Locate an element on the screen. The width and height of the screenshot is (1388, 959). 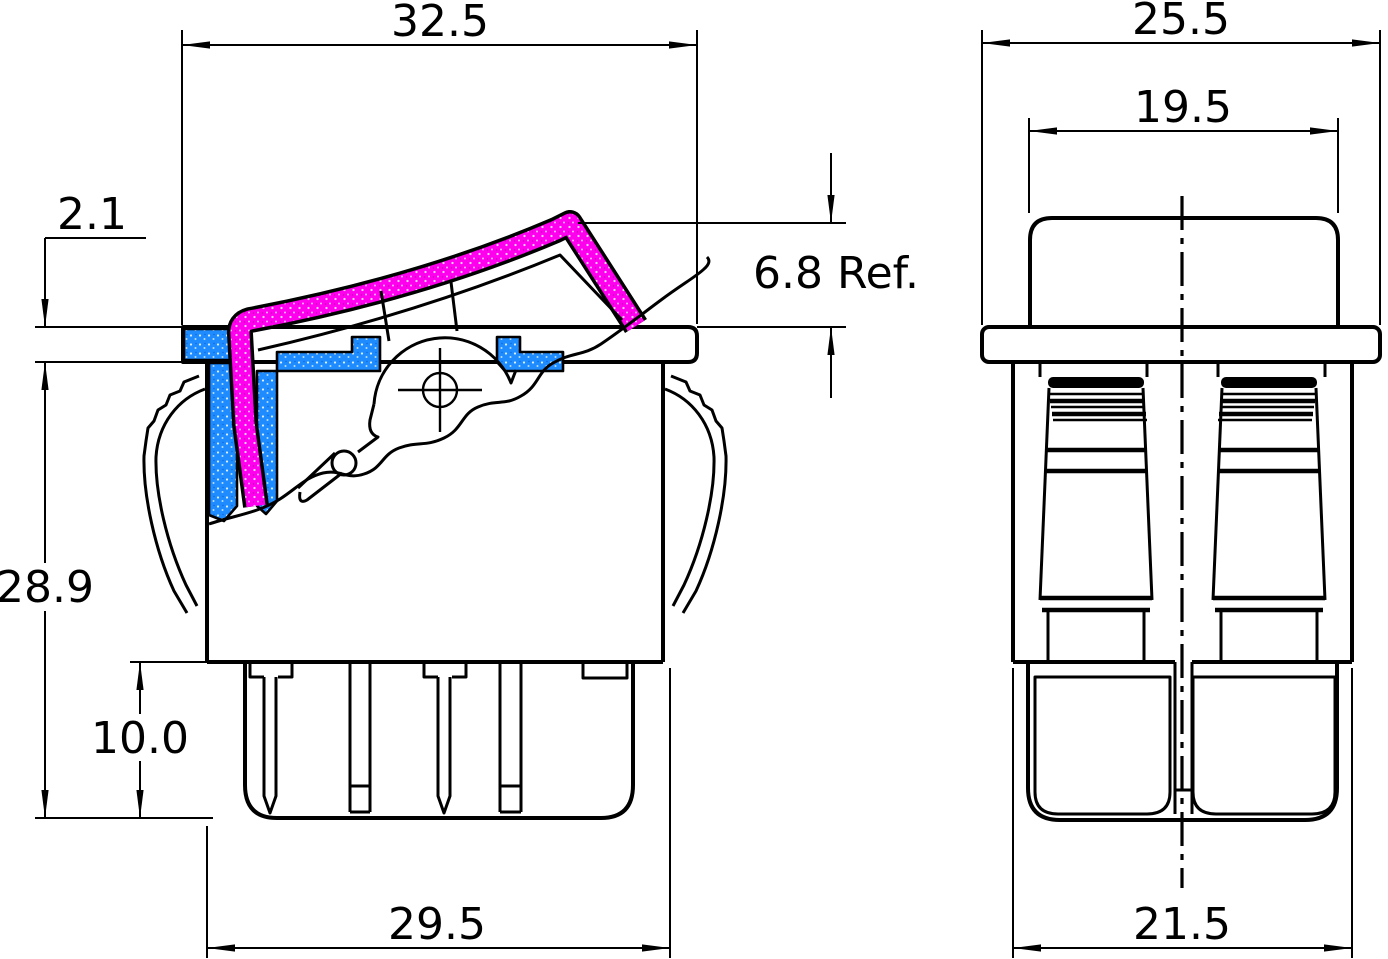
terminal-area-side is located at coordinates (439, 741).